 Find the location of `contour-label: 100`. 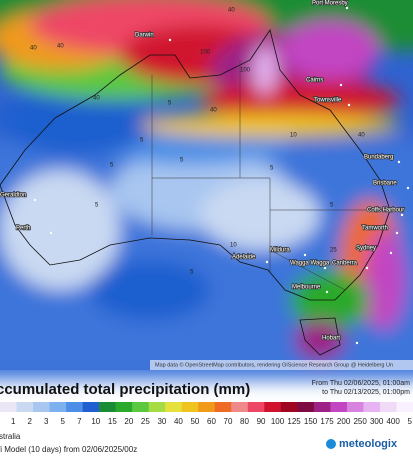

contour-label: 100 is located at coordinates (245, 71).